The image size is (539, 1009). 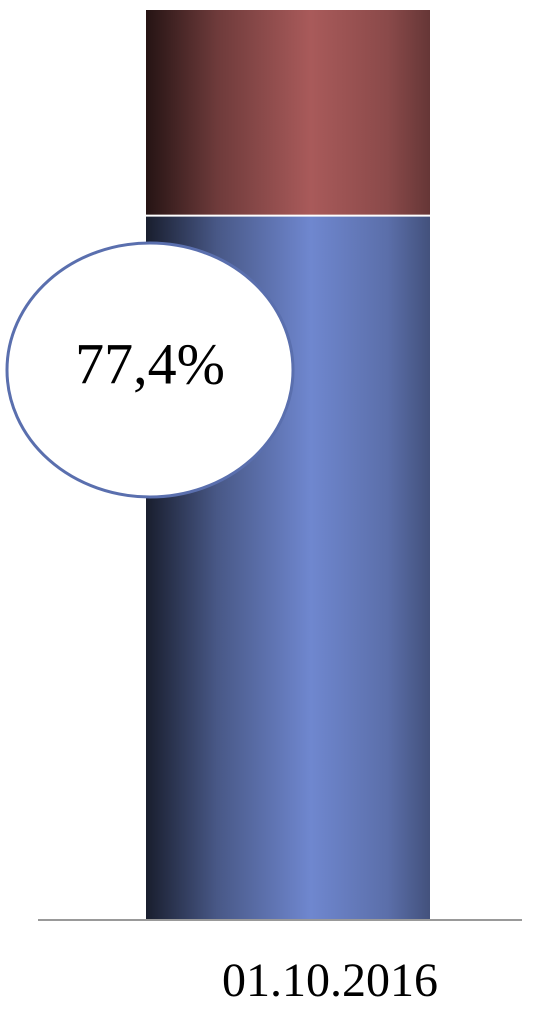 What do you see at coordinates (288, 113) in the screenshot?
I see `bar-shading` at bounding box center [288, 113].